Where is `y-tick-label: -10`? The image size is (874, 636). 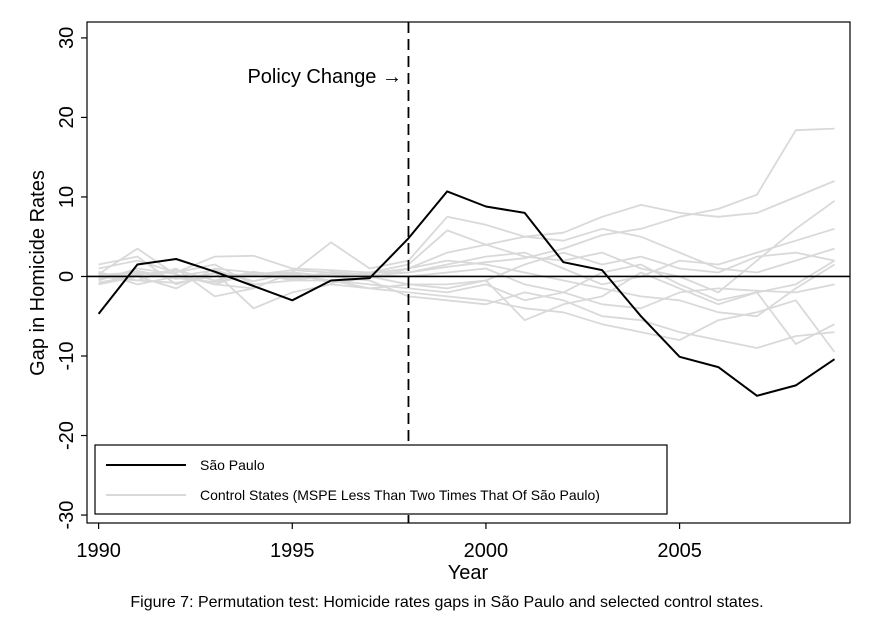 y-tick-label: -10 is located at coordinates (67, 356).